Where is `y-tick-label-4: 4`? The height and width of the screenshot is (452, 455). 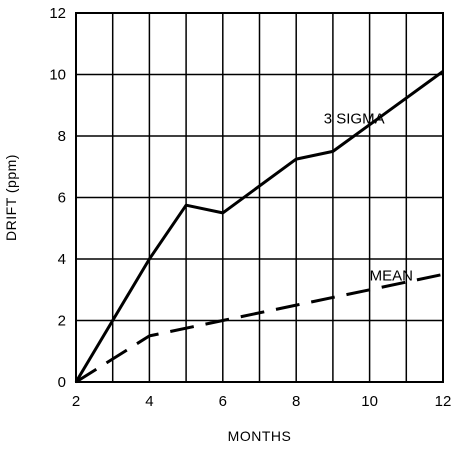 y-tick-label-4: 4 is located at coordinates (62, 259).